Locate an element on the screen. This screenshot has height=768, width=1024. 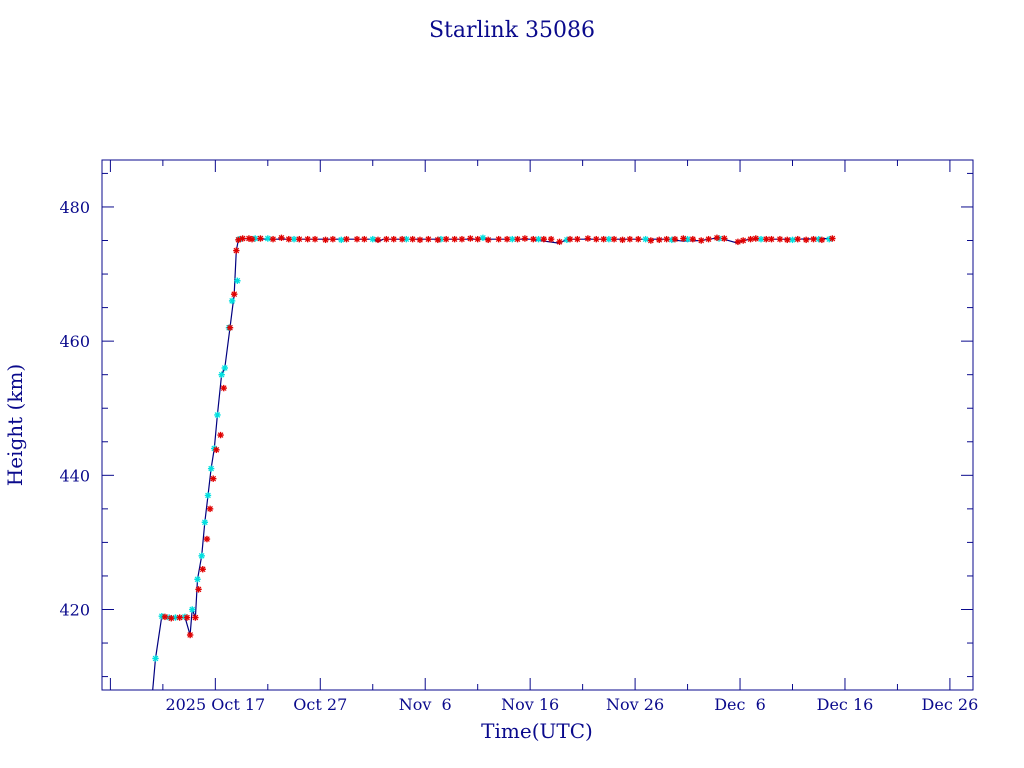
y-tick-label: 460 is located at coordinates (74, 341).